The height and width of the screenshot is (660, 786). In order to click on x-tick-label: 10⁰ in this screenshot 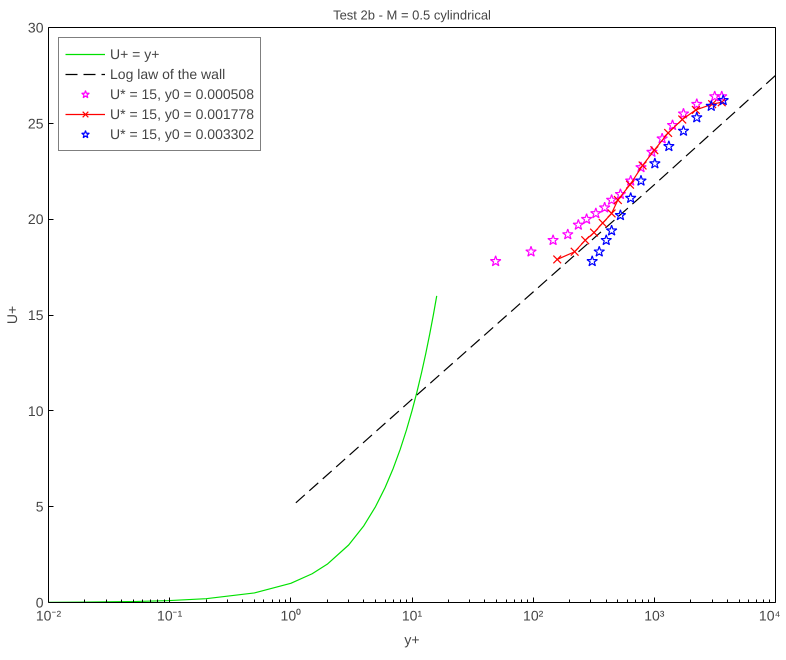, I will do `click(291, 616)`.